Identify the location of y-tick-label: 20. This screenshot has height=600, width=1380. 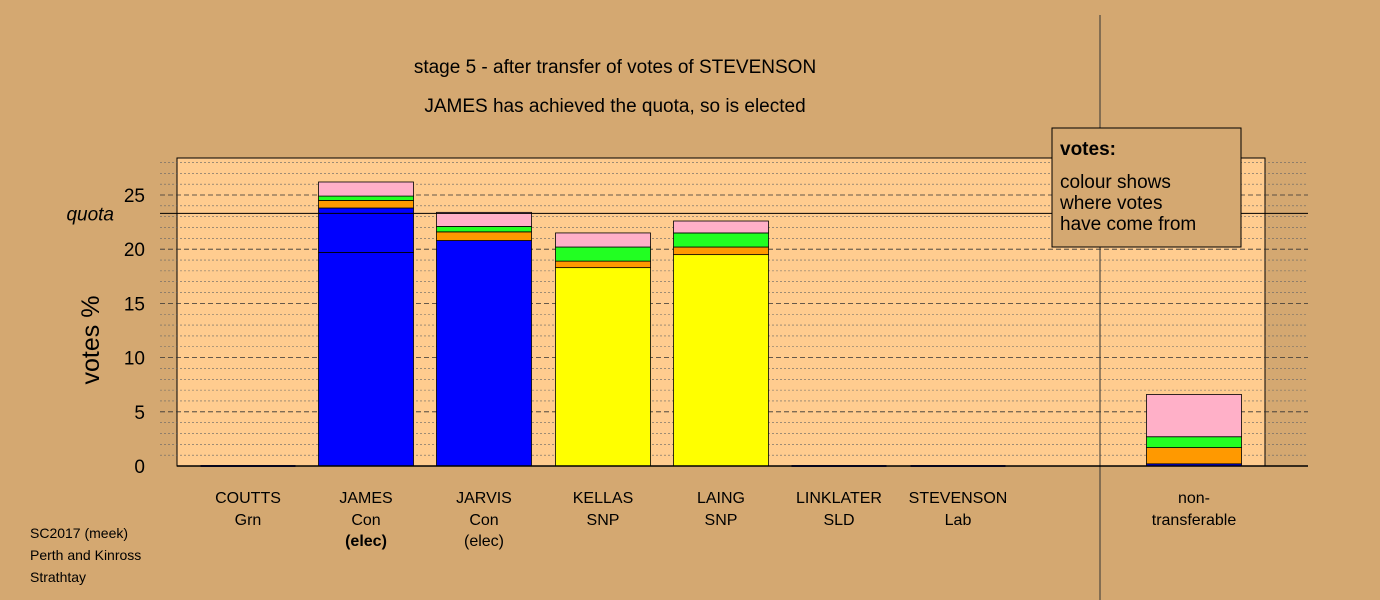
(134, 250).